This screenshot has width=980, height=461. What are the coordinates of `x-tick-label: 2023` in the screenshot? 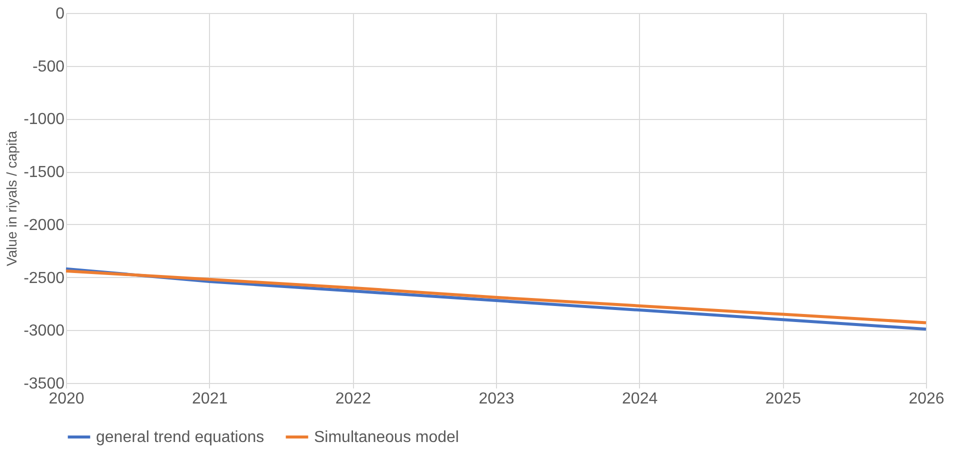 It's located at (496, 399).